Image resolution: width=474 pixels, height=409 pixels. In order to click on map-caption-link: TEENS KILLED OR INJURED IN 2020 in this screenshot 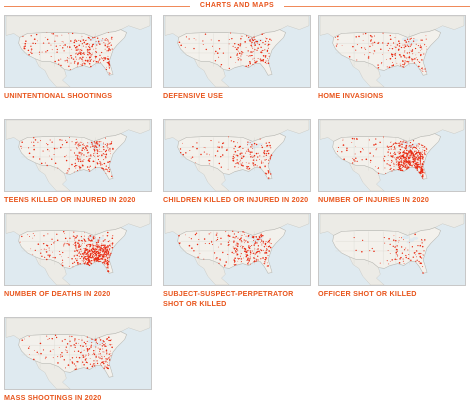, I will do `click(70, 199)`.